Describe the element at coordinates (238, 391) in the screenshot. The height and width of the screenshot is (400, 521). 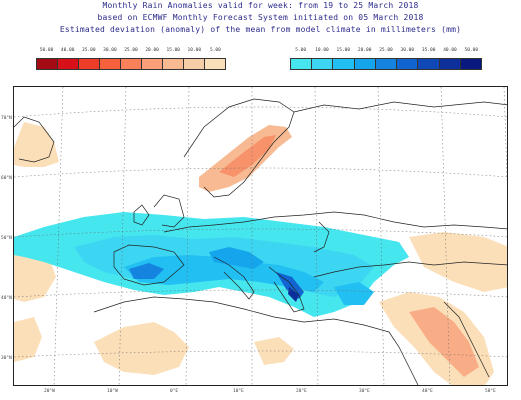
I see `longitude-label: 10°E` at that location.